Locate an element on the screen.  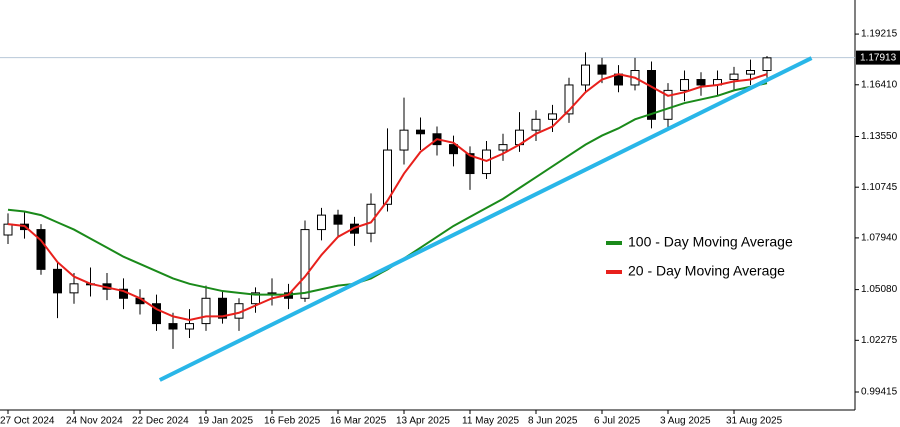
x-tick-label: 11 May 2025 is located at coordinates (491, 421).